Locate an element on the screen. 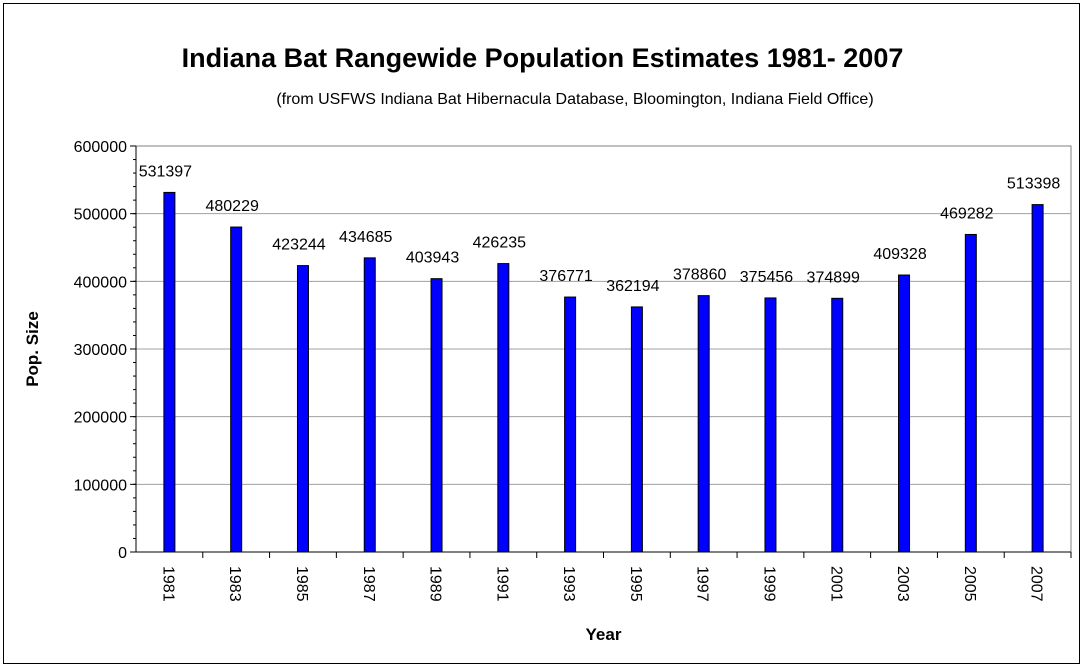  data-label: 469282 is located at coordinates (966, 213).